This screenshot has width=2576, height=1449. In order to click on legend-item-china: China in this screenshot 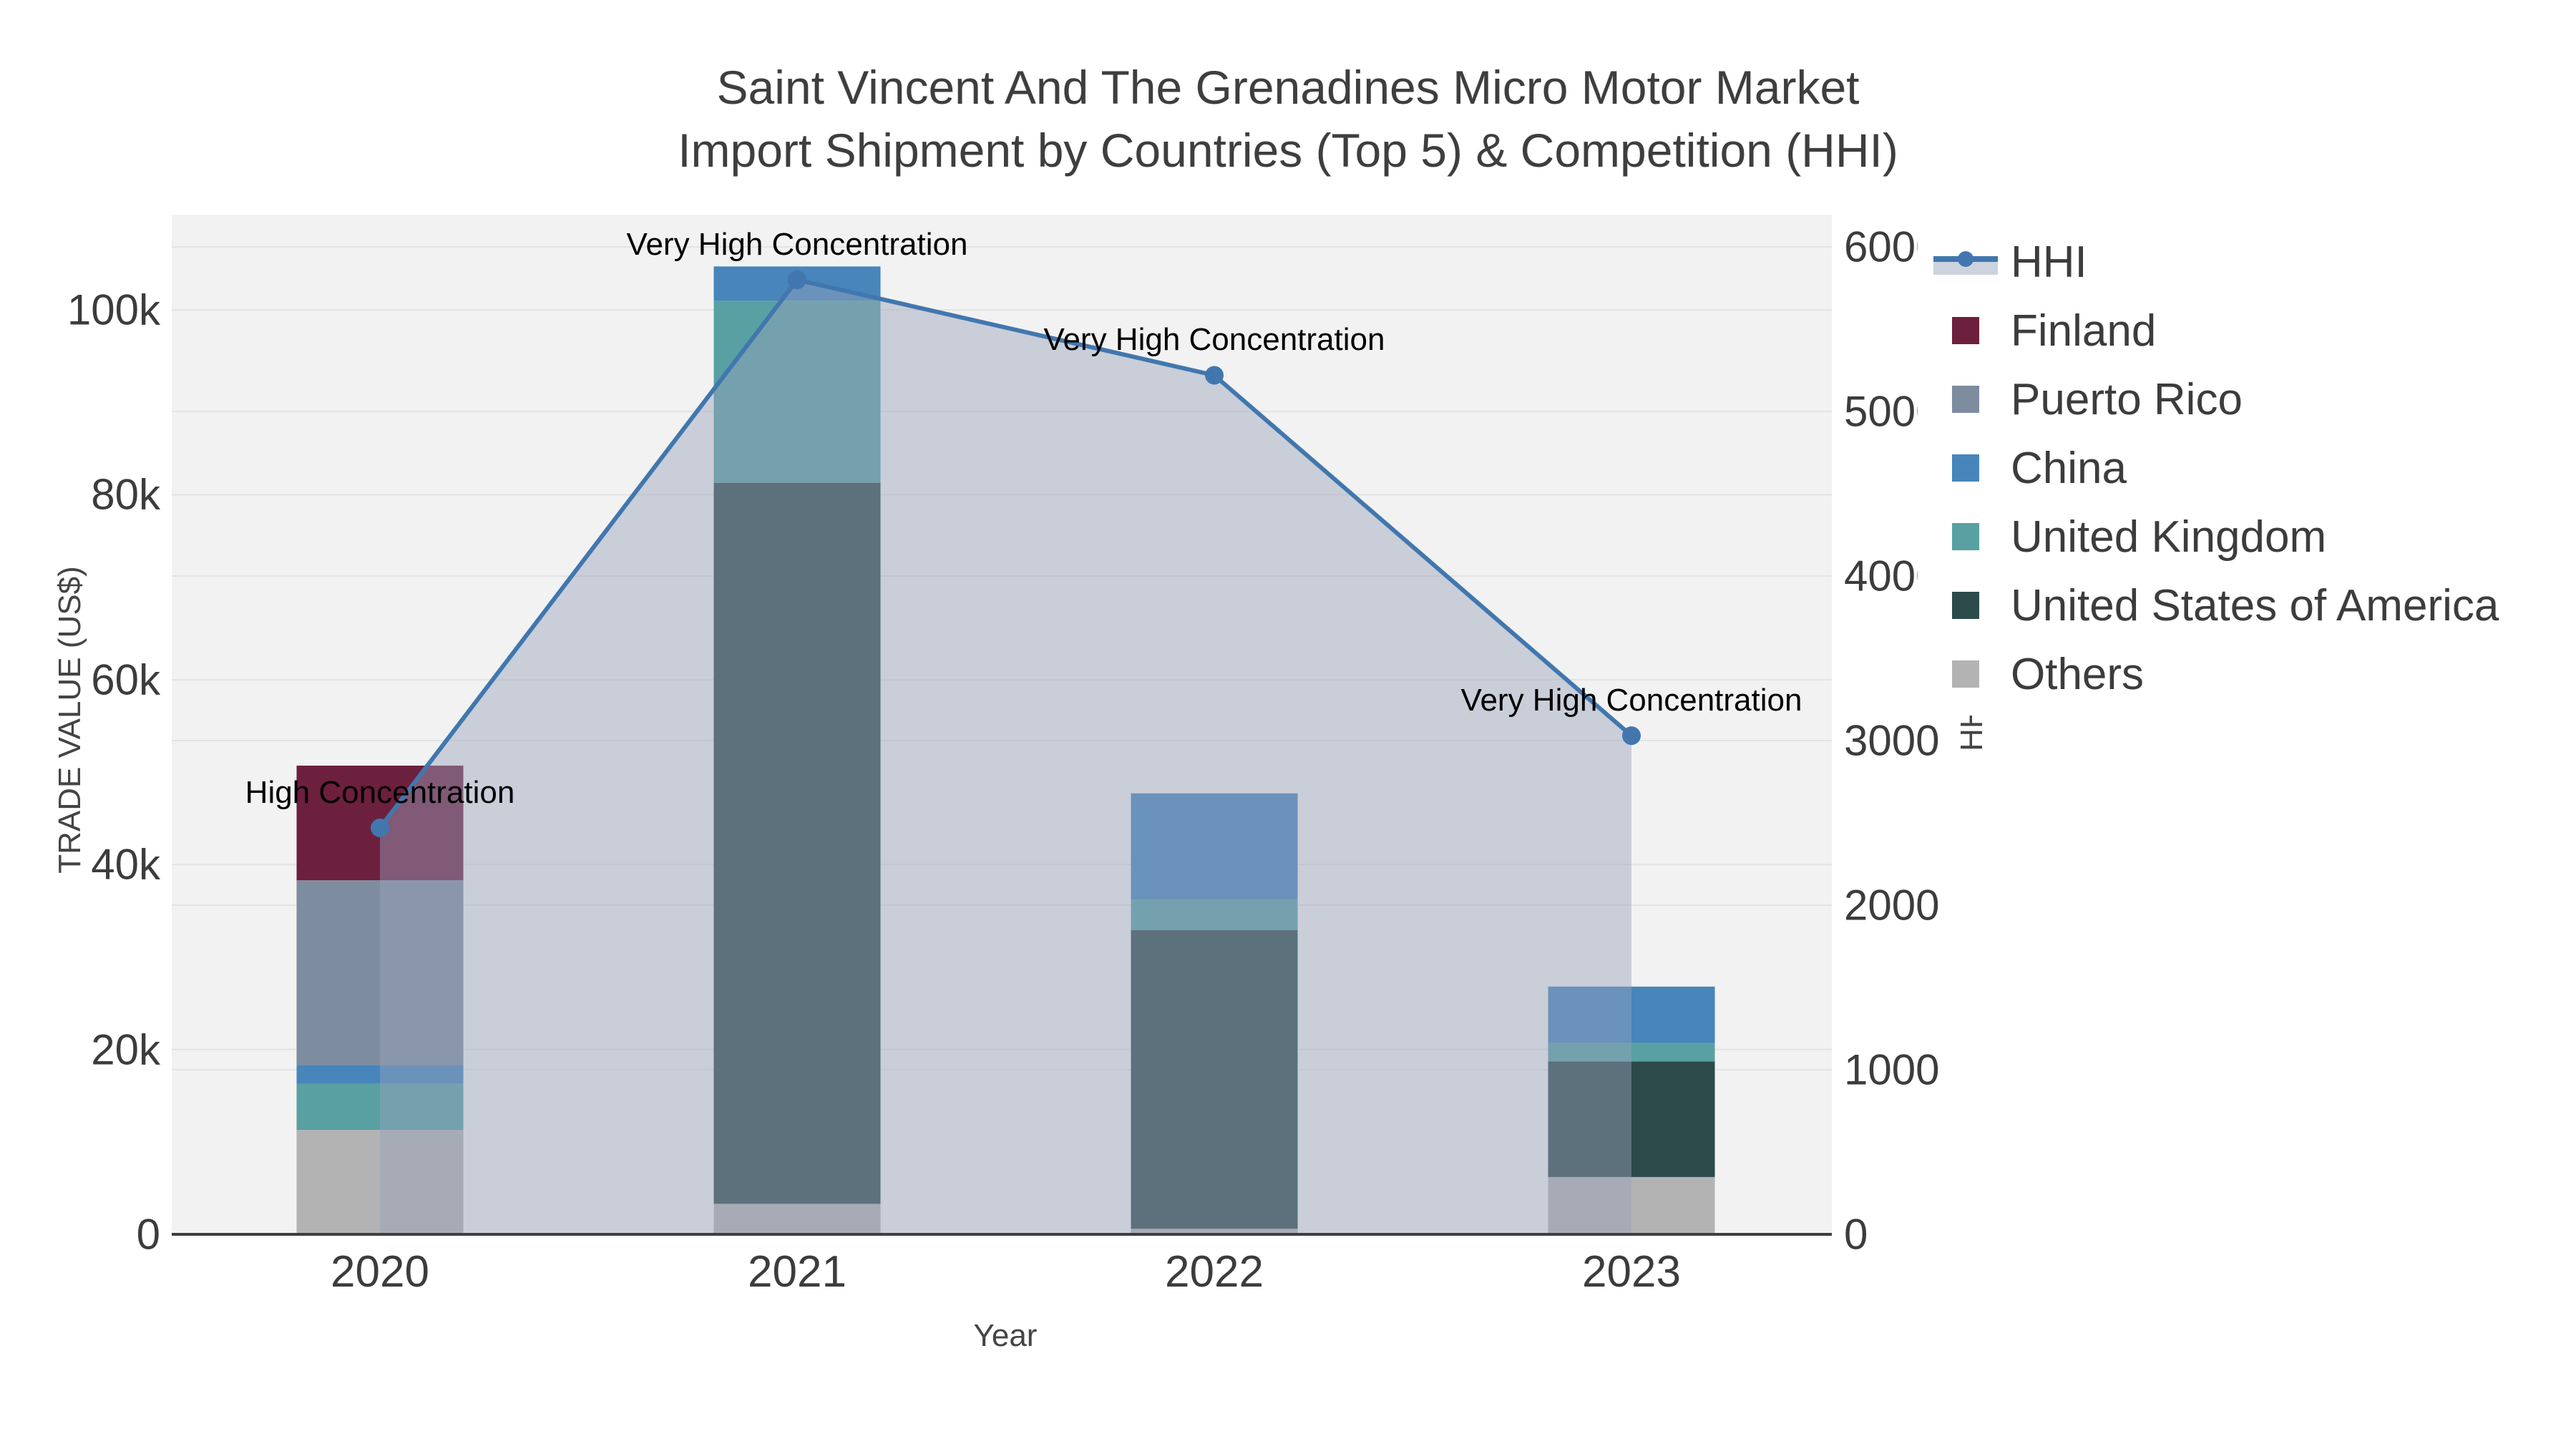, I will do `click(2247, 468)`.